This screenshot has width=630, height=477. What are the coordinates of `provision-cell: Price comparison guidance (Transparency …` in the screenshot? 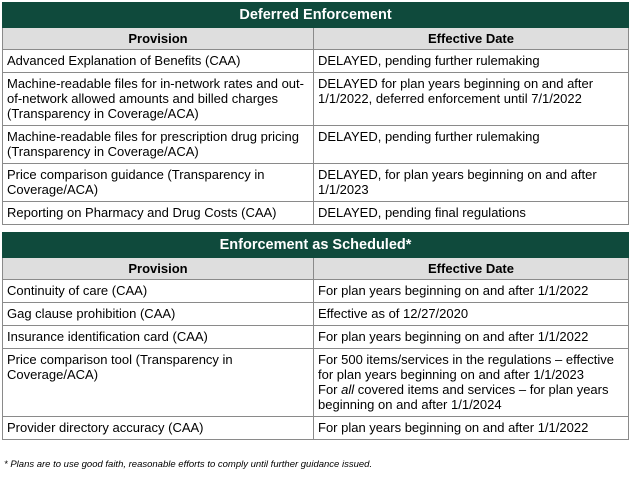 It's located at (158, 182).